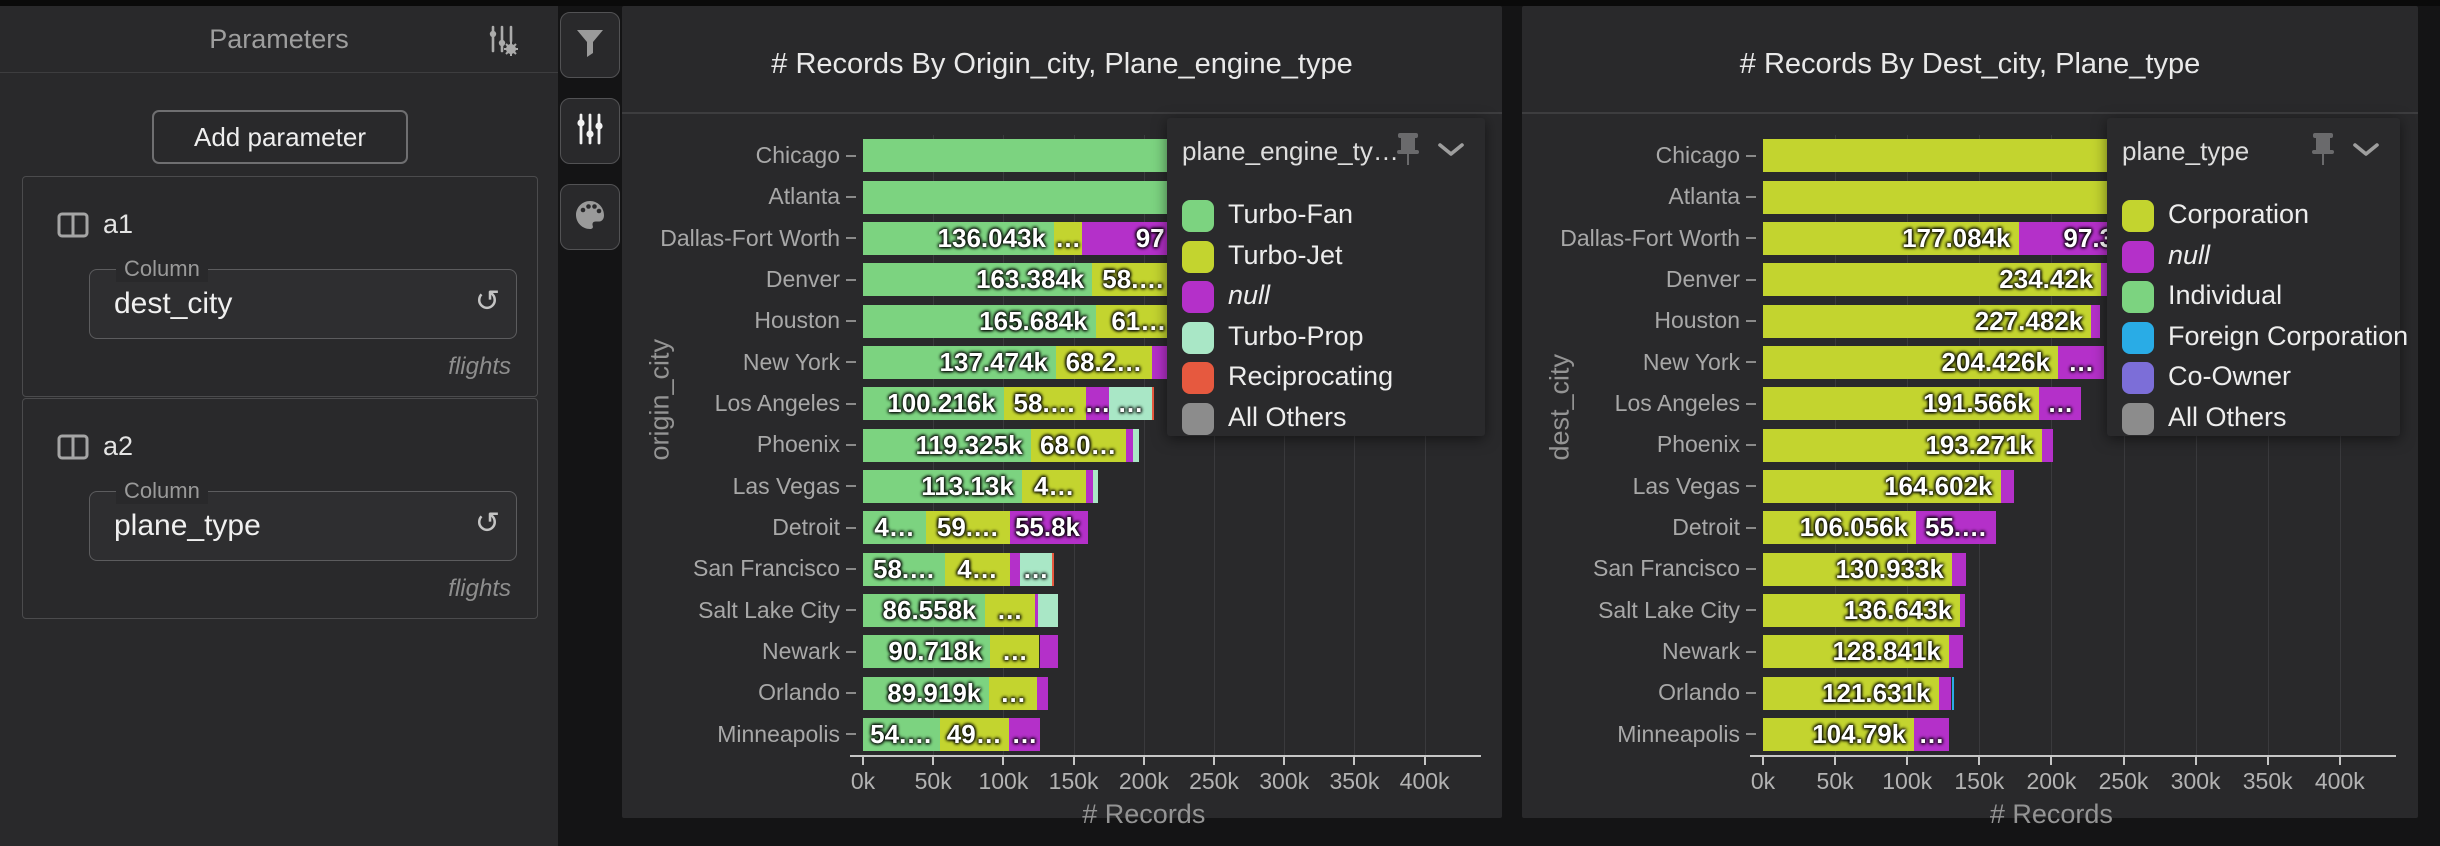  Describe the element at coordinates (590, 131) in the screenshot. I see `parameters-rail-button` at that location.